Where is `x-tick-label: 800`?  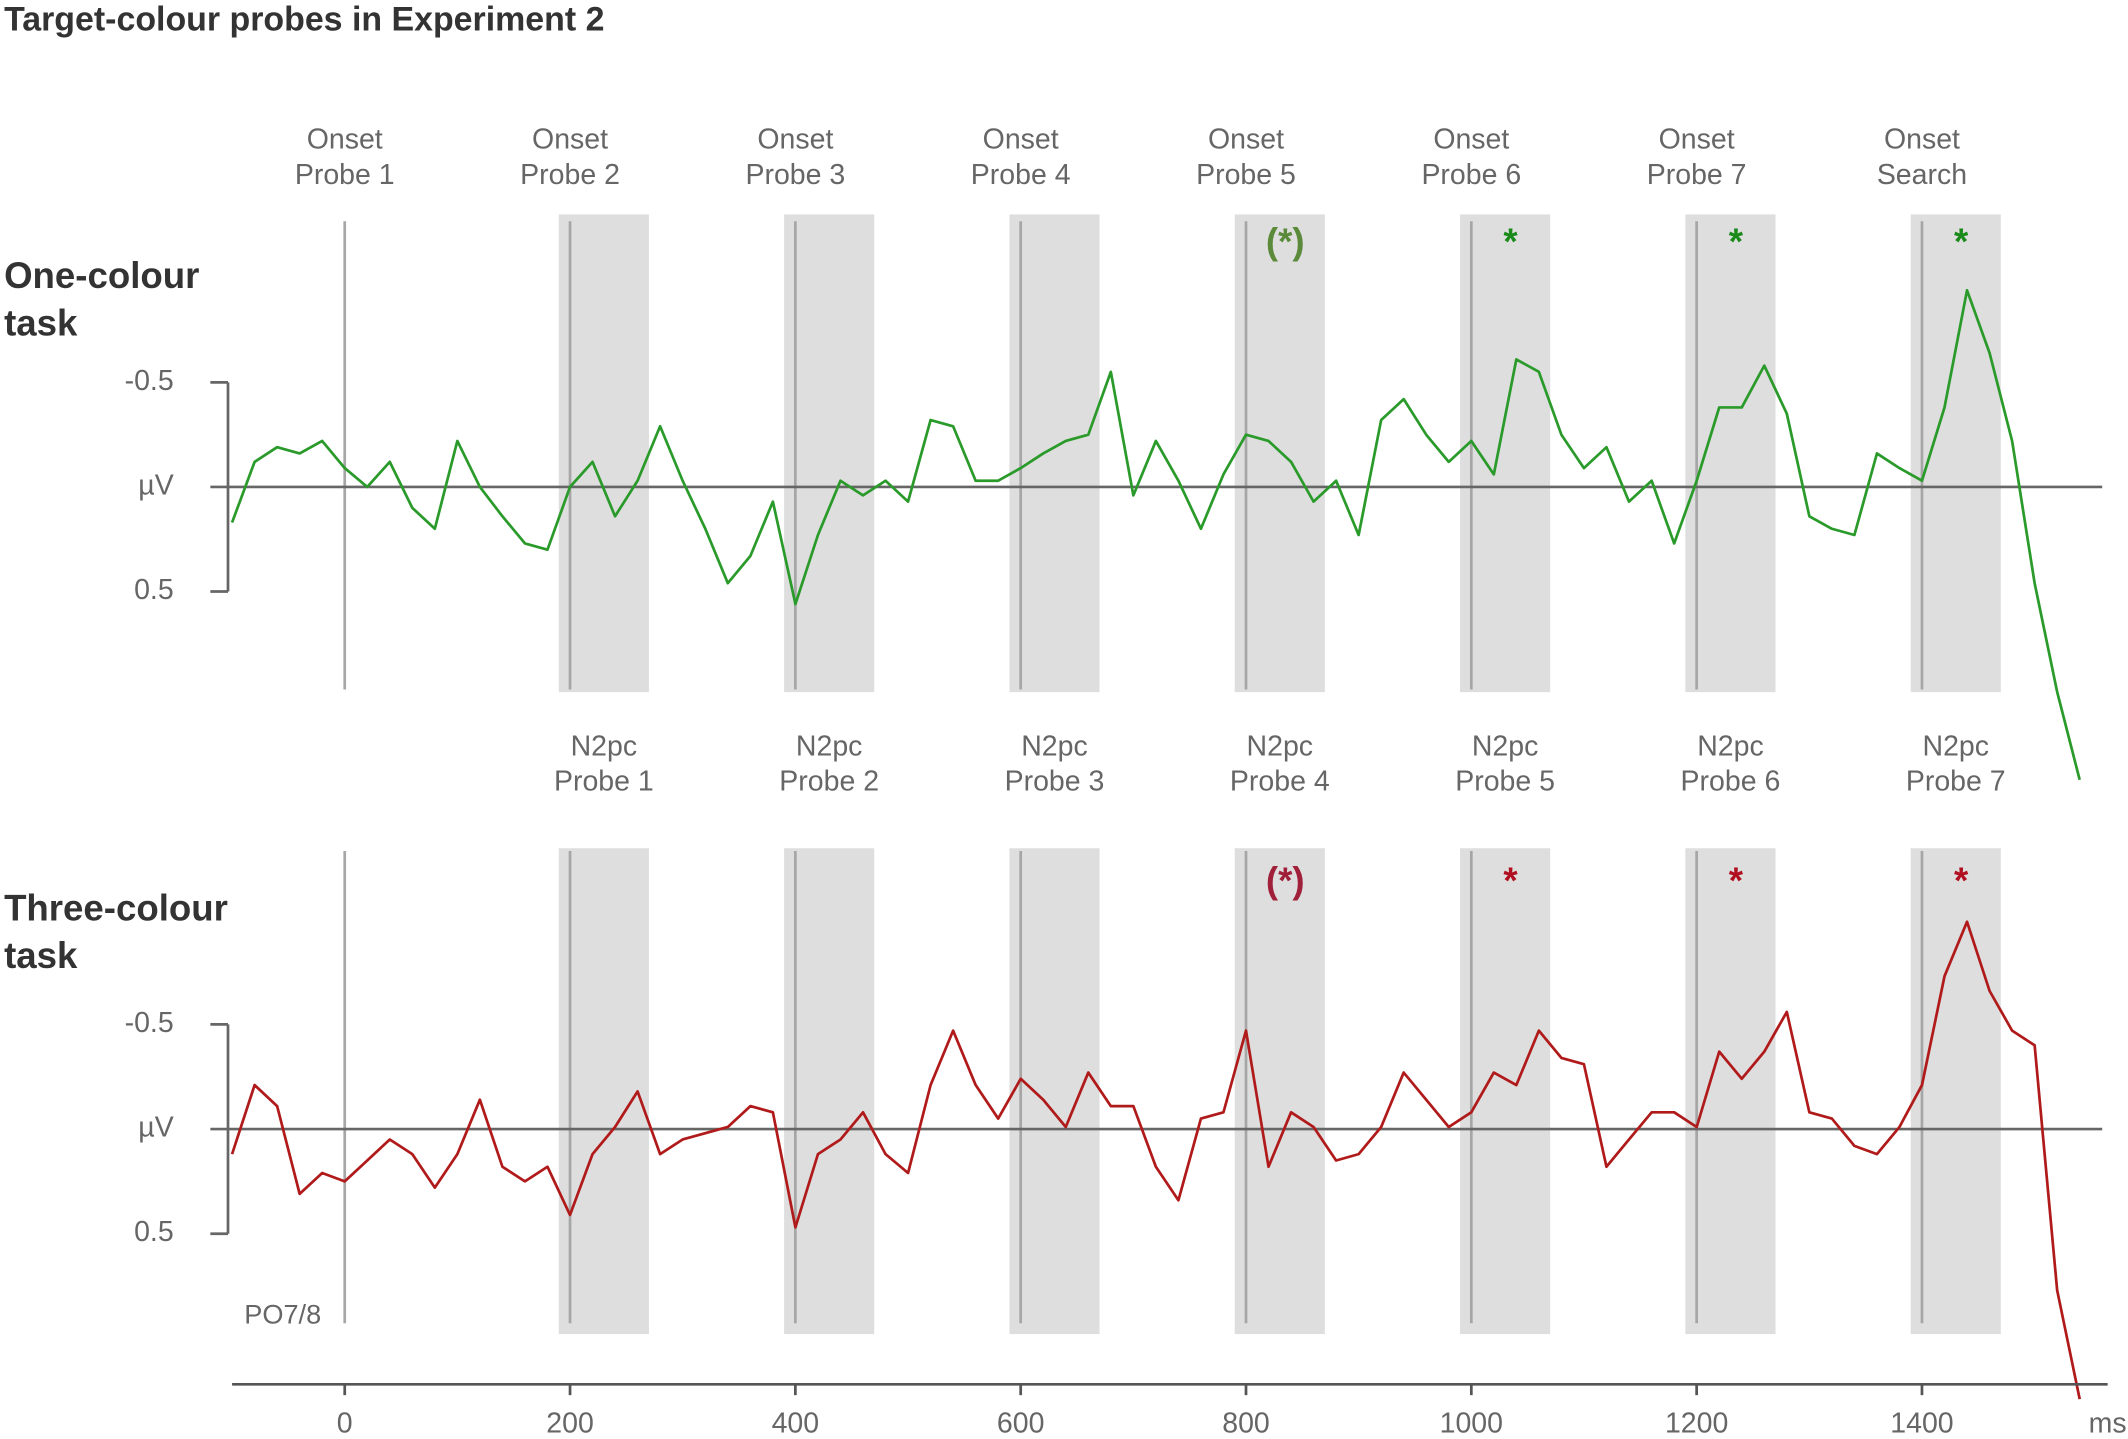 x-tick-label: 800 is located at coordinates (1246, 1423).